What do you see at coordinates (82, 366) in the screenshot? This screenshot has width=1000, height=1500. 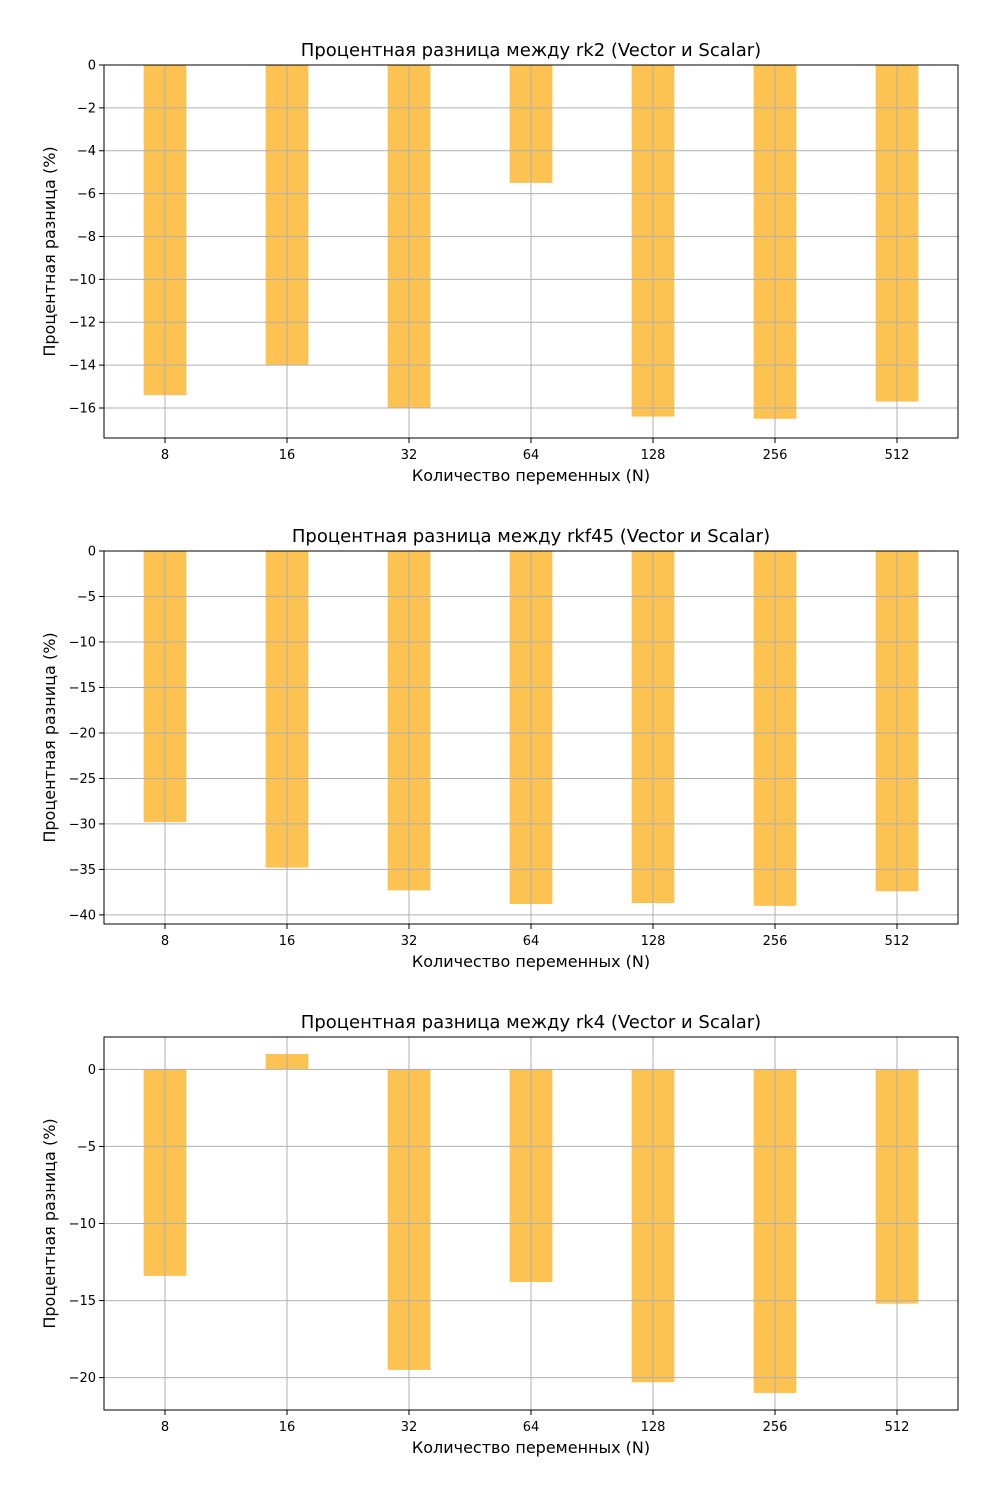 I see `y-tick-label: −14` at bounding box center [82, 366].